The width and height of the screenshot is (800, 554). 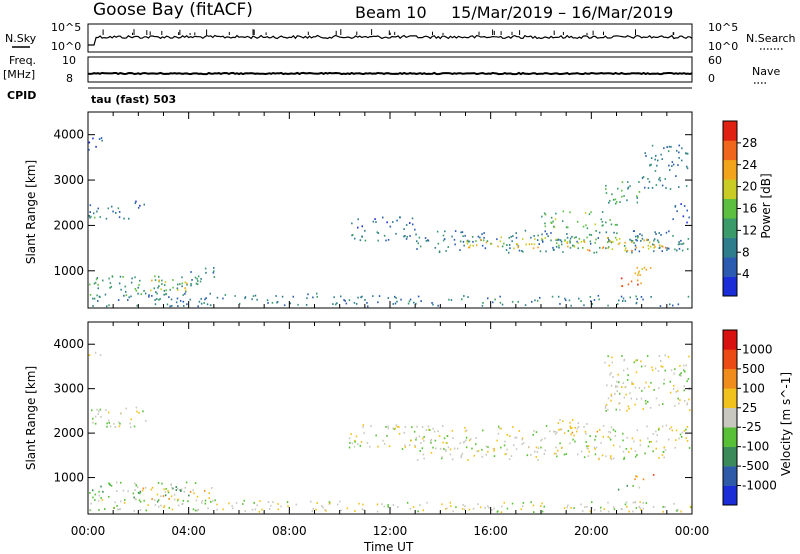 What do you see at coordinates (730, 476) in the screenshot?
I see `colorbar-swatch` at bounding box center [730, 476].